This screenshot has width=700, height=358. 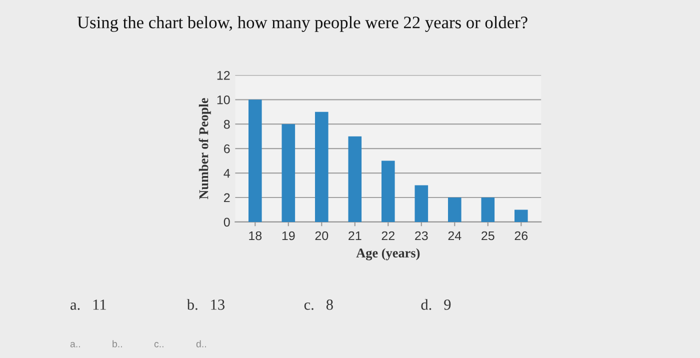 What do you see at coordinates (321, 235) in the screenshot?
I see `x-tick-label: 20` at bounding box center [321, 235].